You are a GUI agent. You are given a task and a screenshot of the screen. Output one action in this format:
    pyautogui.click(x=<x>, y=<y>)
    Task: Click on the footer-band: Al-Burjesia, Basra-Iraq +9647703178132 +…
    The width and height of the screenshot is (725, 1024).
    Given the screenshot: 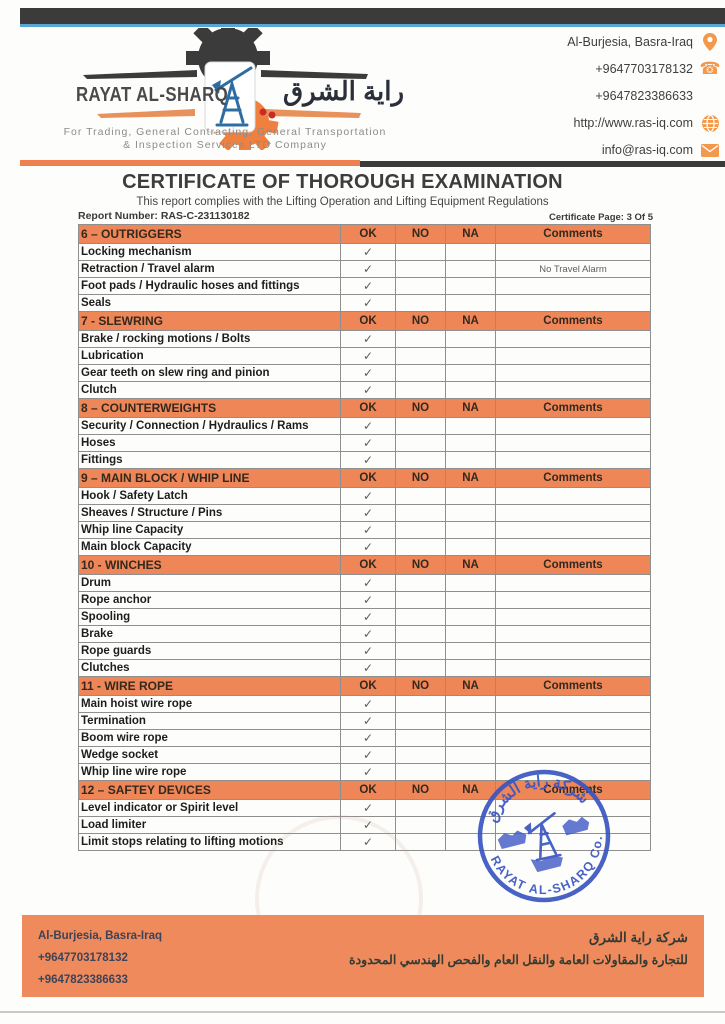 What is the action you would take?
    pyautogui.click(x=363, y=956)
    